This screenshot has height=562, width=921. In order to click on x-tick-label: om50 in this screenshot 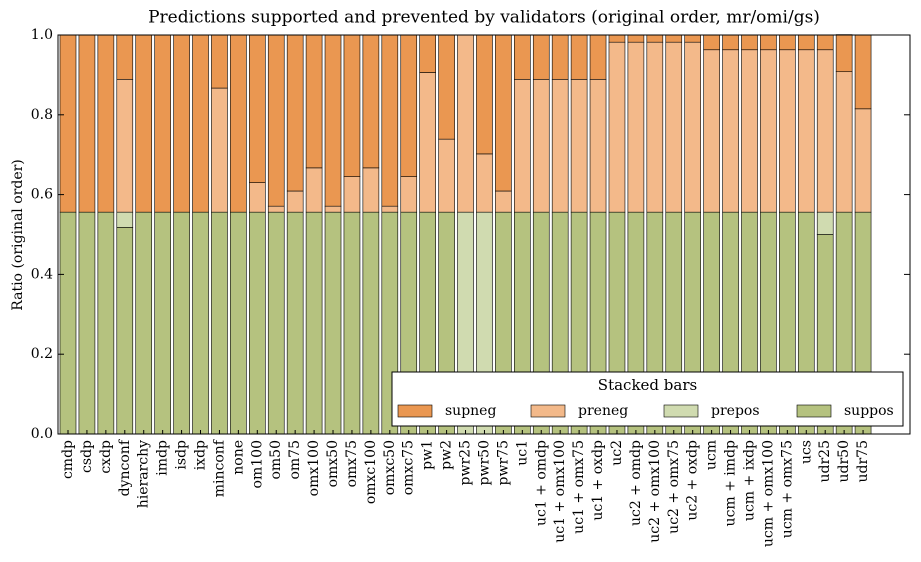, I will do `click(276, 460)`.